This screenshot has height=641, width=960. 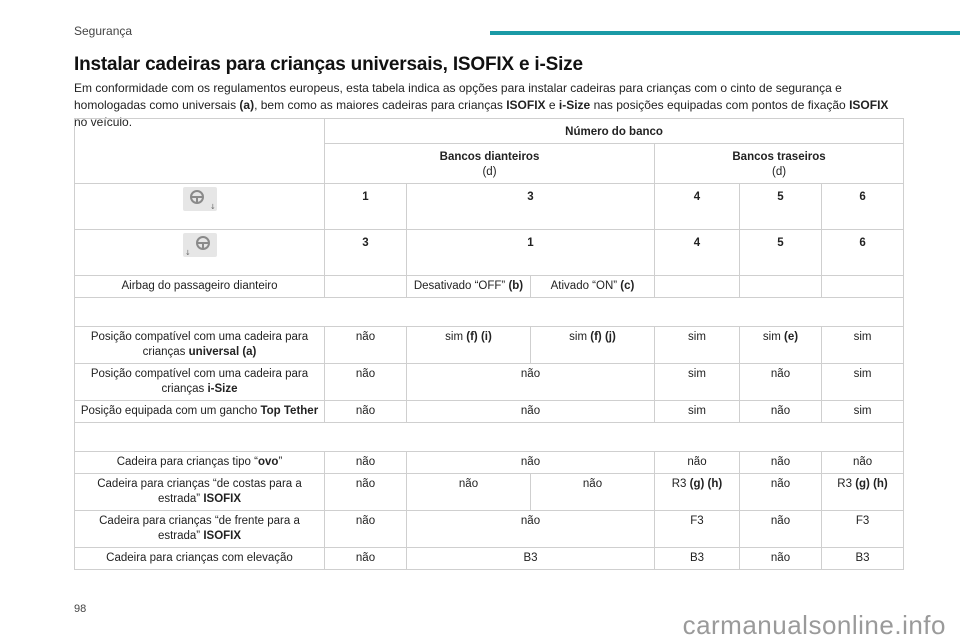 What do you see at coordinates (199, 199) in the screenshot?
I see `steering-wheel-left-icon: ↓` at bounding box center [199, 199].